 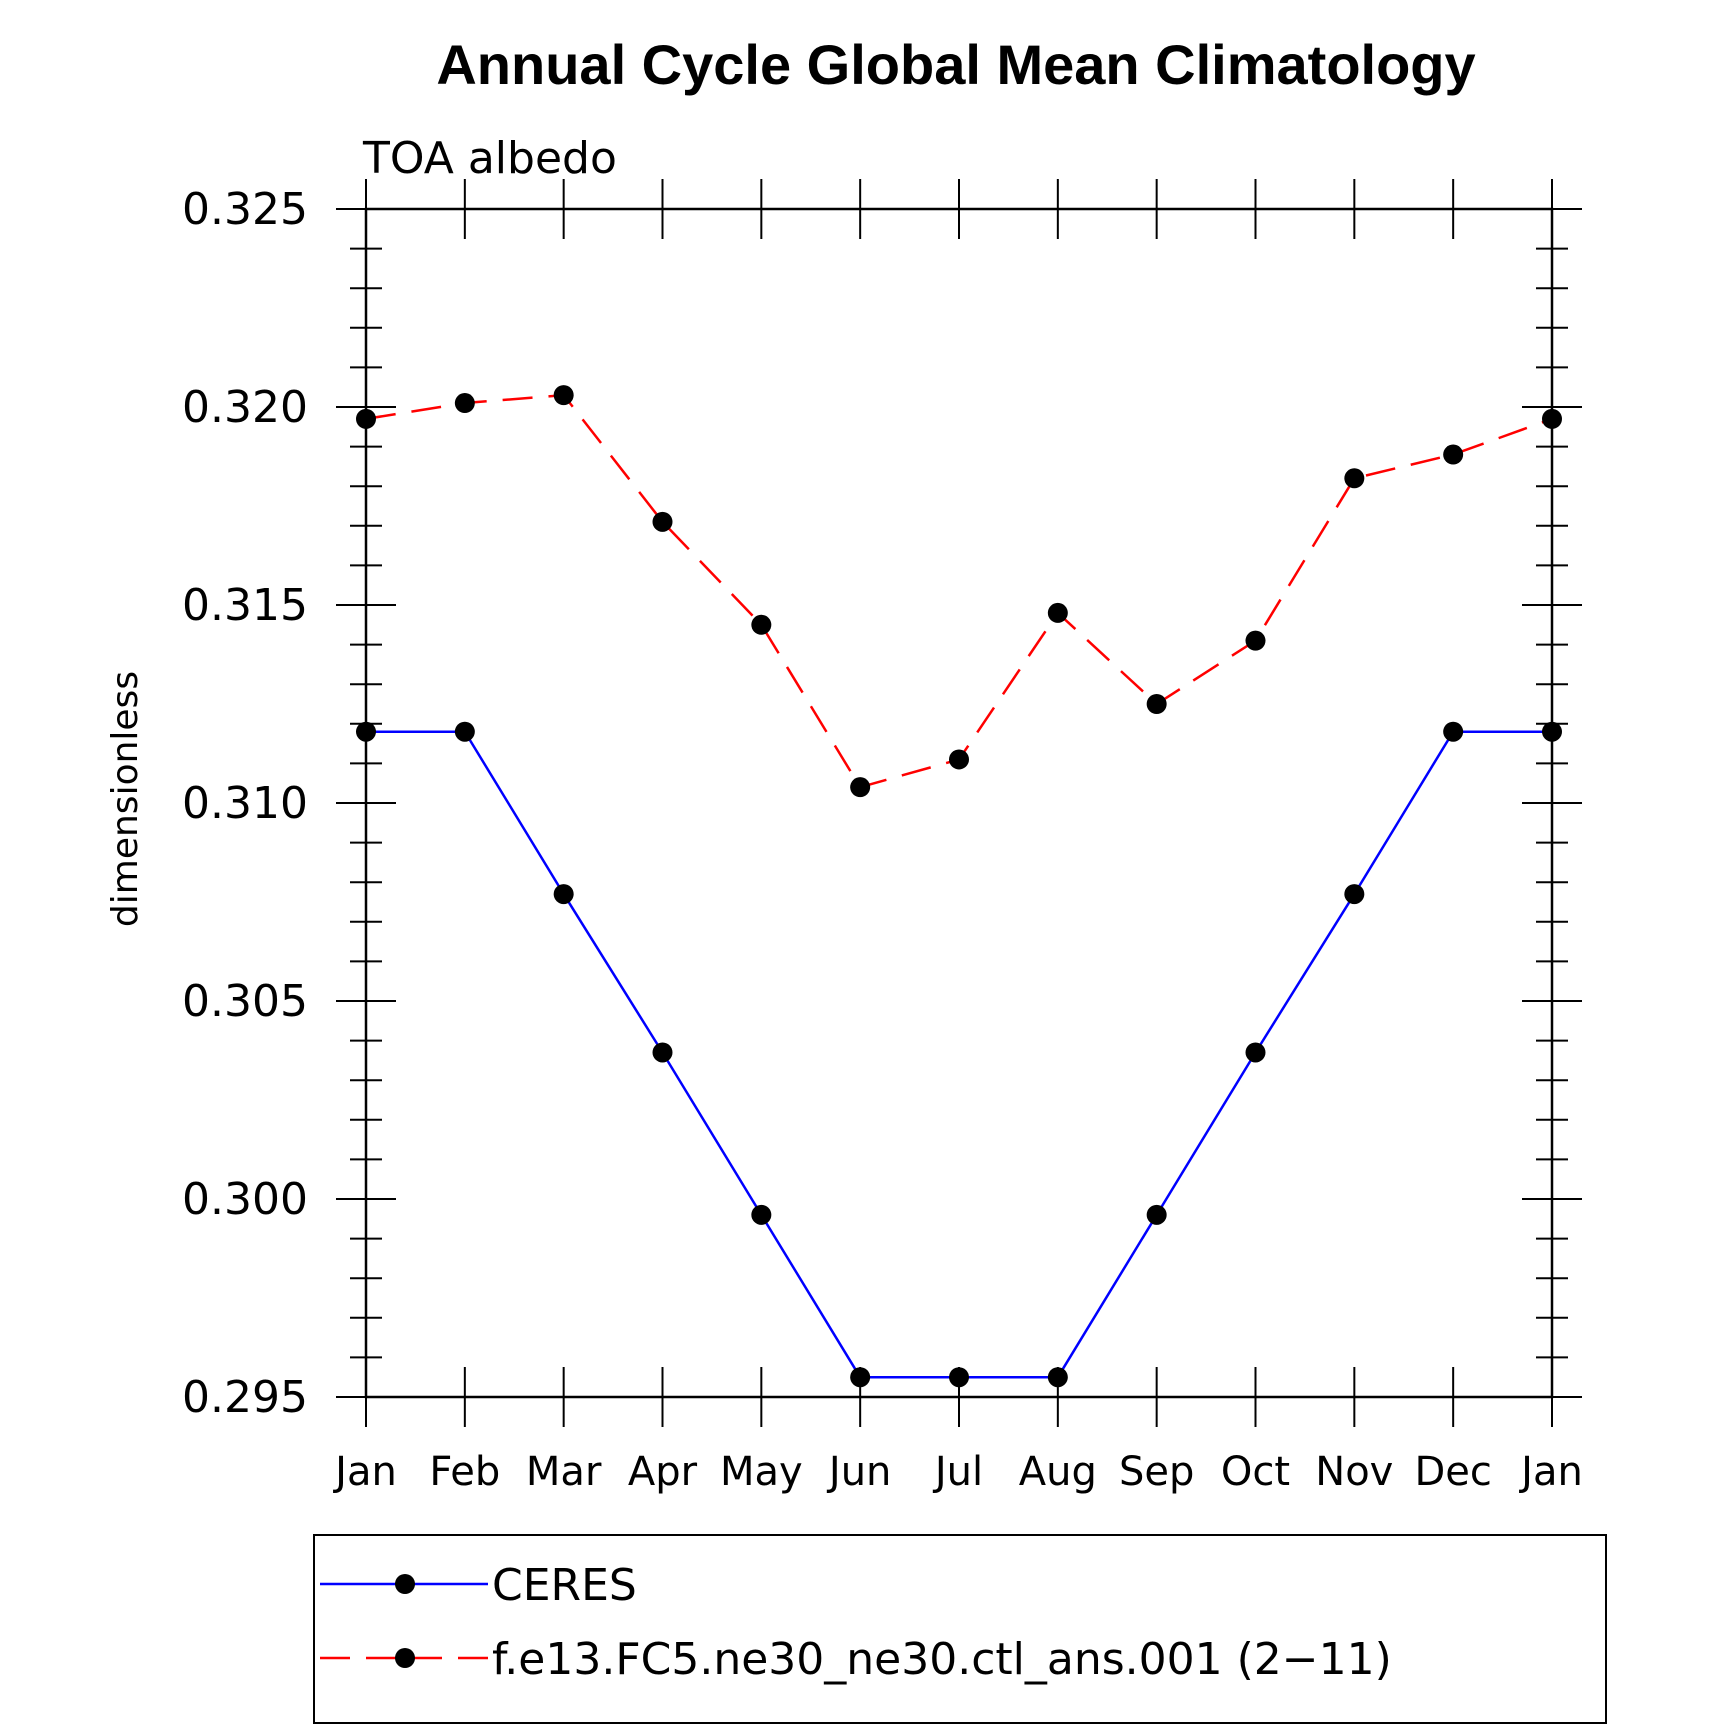 I want to click on x-tick-label: Aug, so click(x=1058, y=1472).